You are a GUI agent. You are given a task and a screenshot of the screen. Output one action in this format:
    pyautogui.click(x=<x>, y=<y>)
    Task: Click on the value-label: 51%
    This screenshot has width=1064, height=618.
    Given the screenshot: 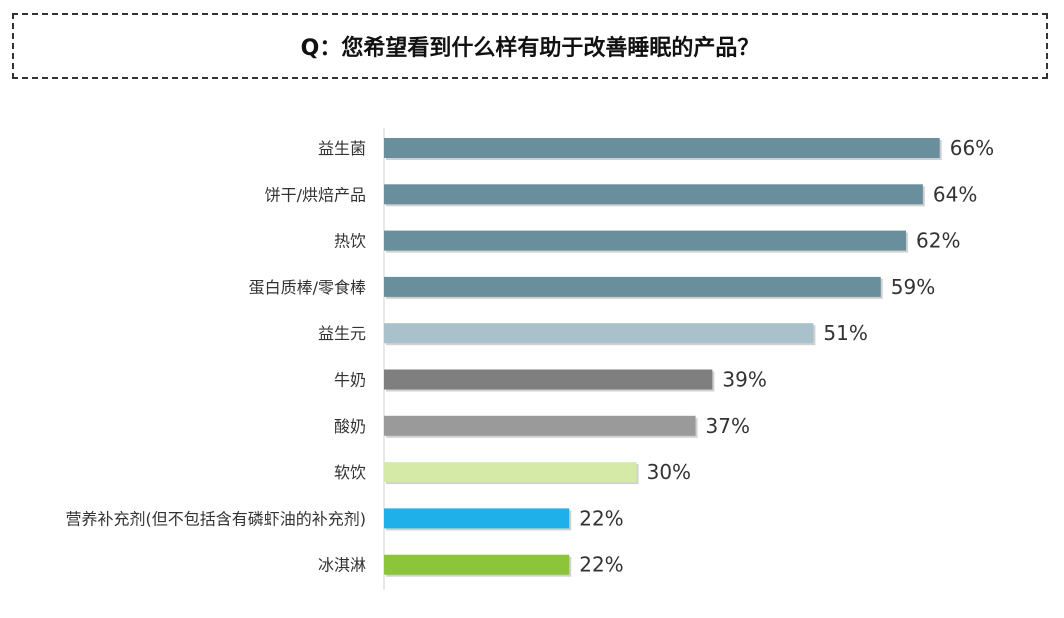 What is the action you would take?
    pyautogui.click(x=845, y=333)
    